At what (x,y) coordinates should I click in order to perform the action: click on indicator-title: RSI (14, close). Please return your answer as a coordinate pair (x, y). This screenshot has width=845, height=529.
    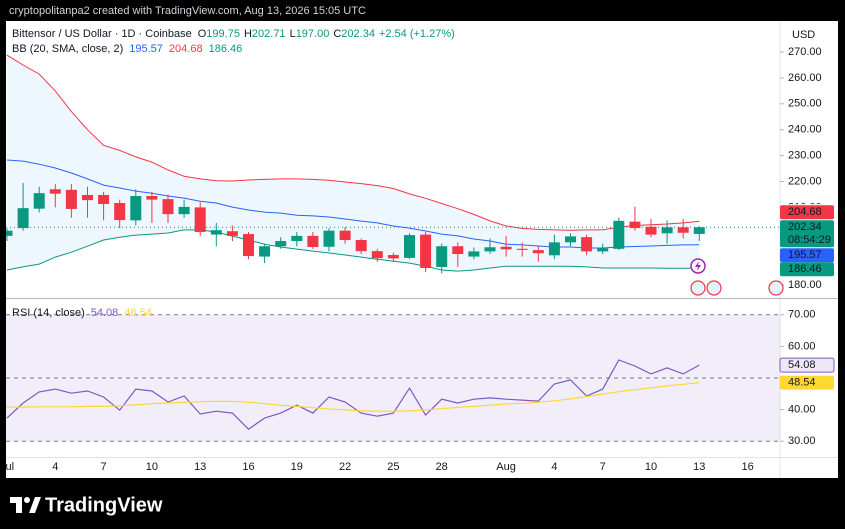
    Looking at the image, I should click on (48, 313).